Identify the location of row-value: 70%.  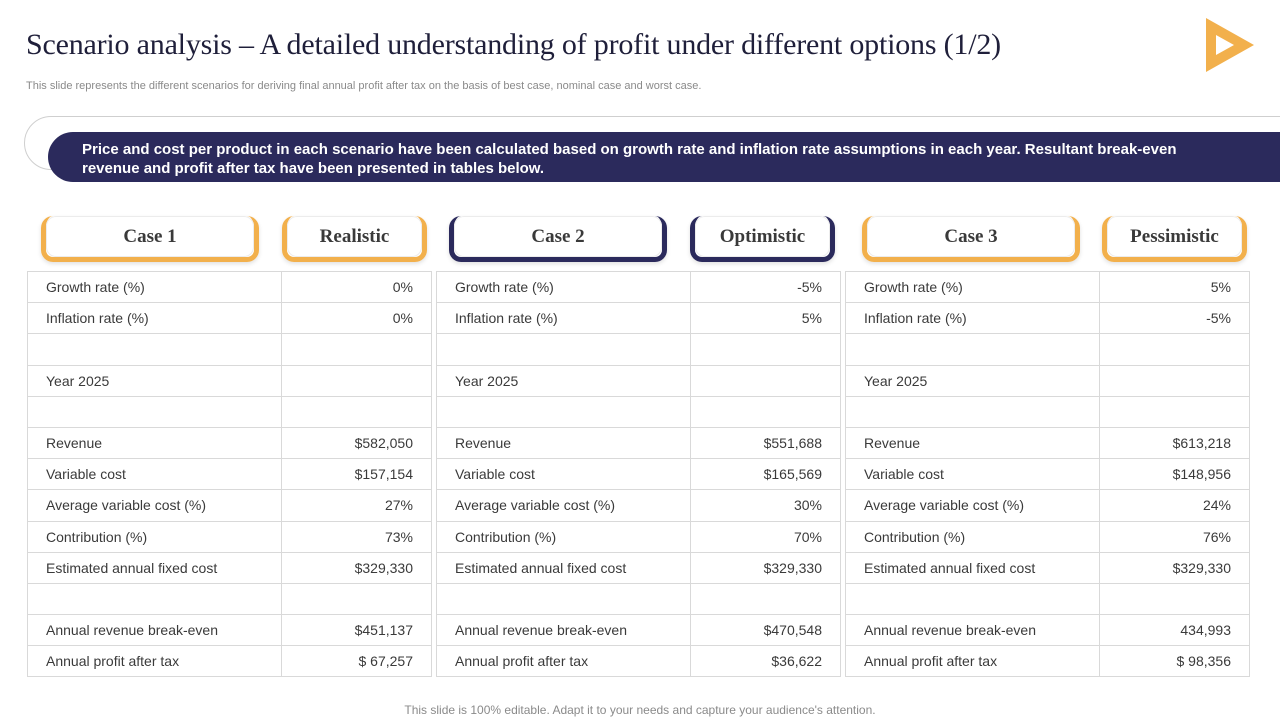
(765, 536).